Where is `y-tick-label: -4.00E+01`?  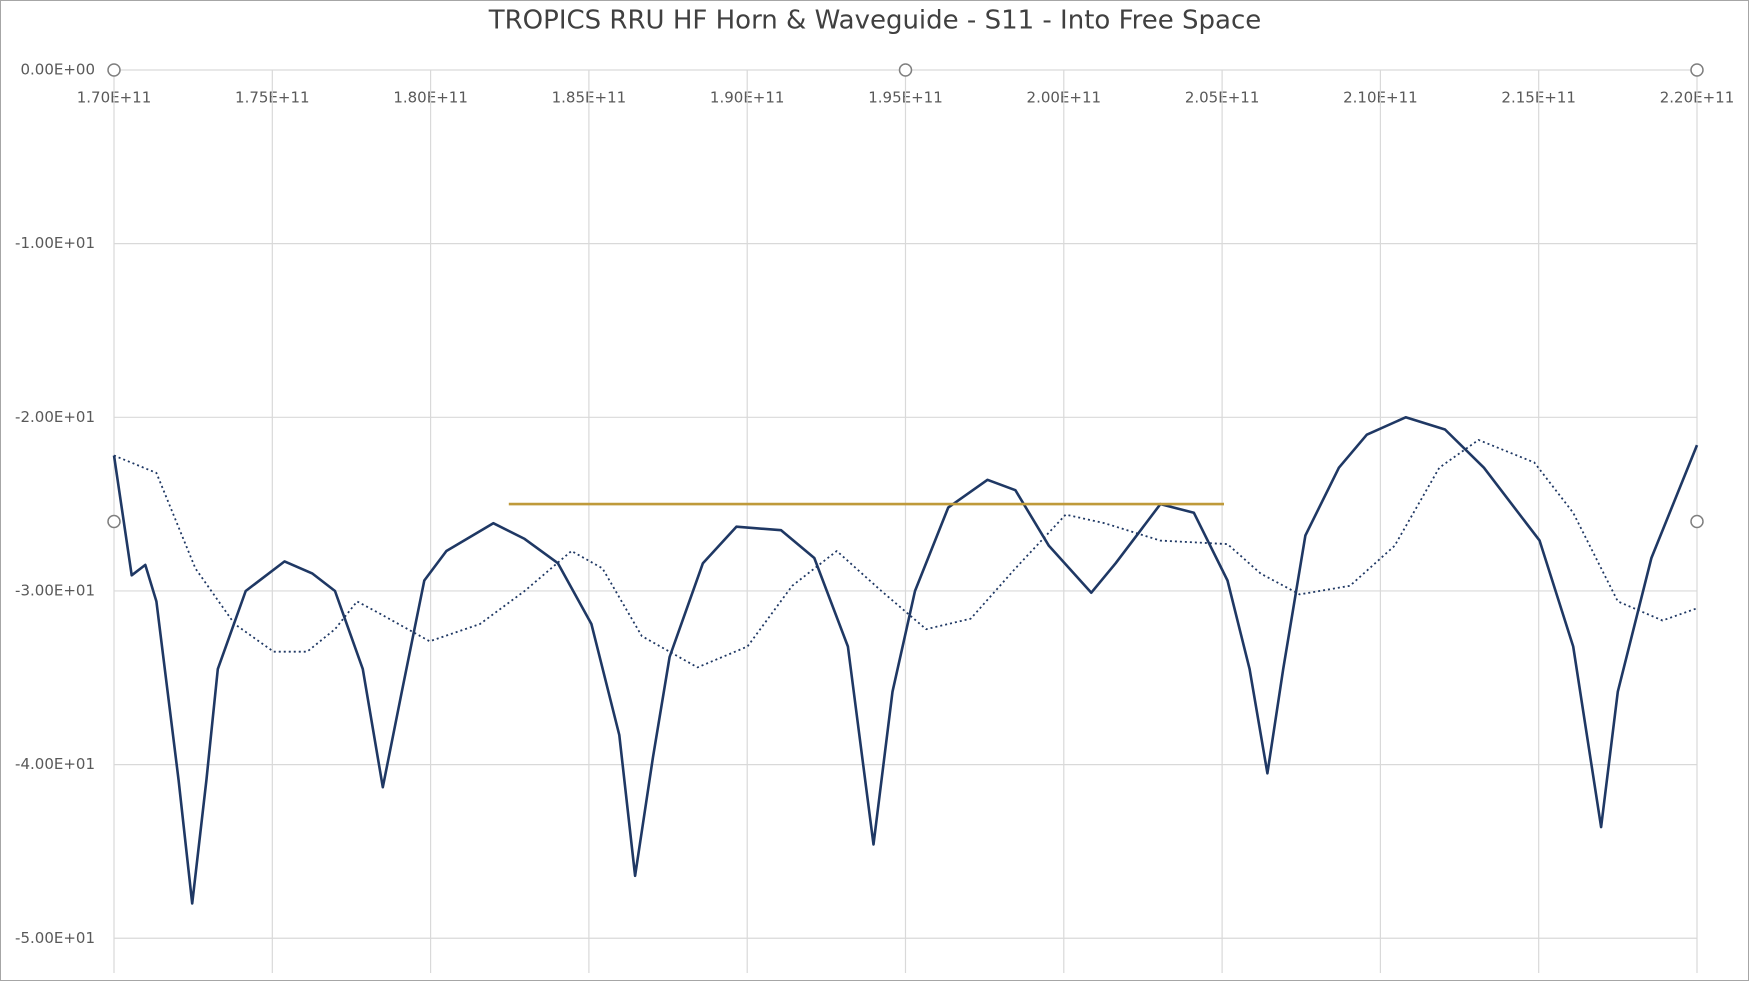
y-tick-label: -4.00E+01 is located at coordinates (55, 764).